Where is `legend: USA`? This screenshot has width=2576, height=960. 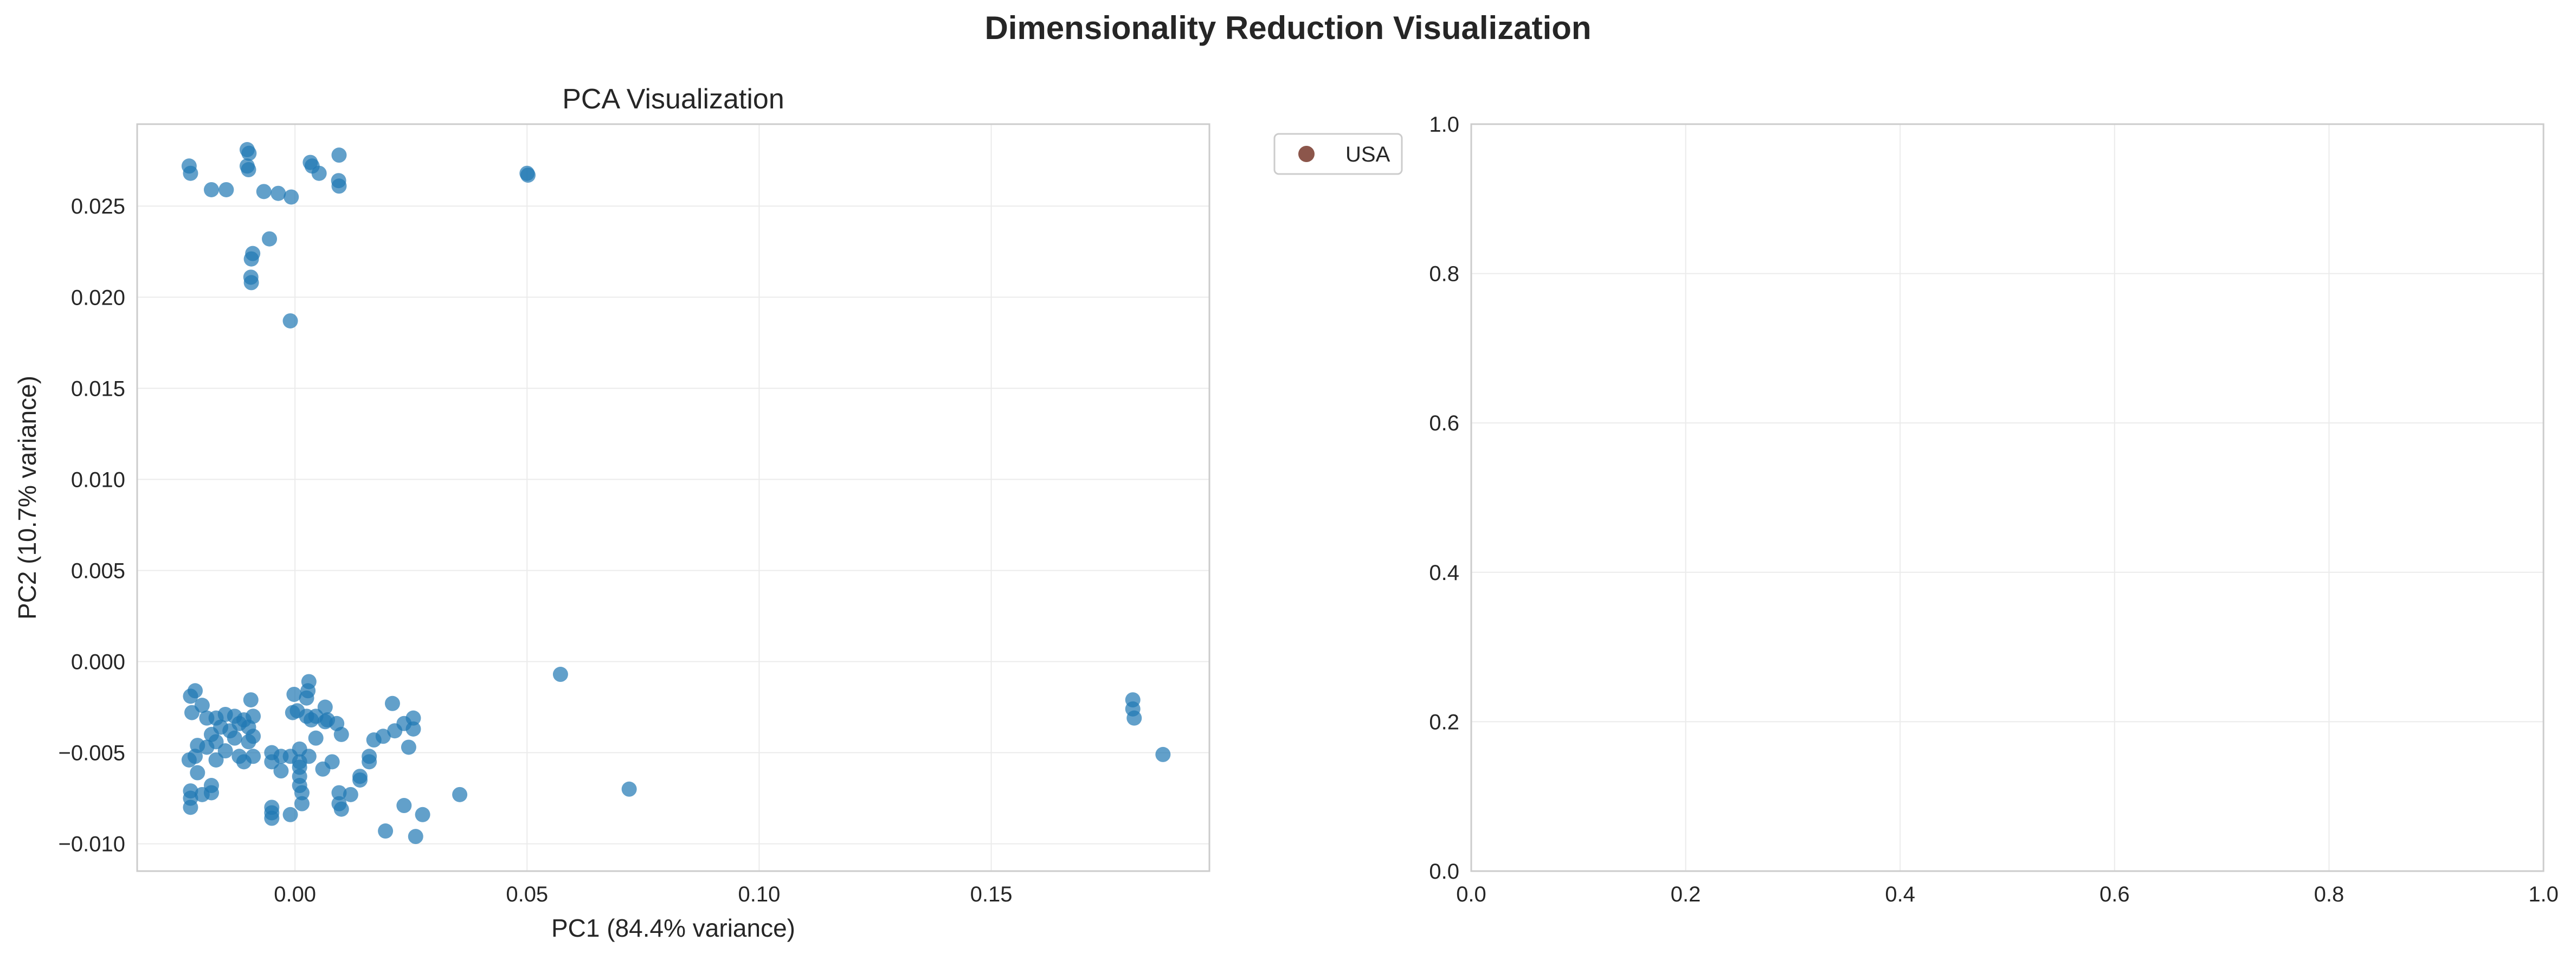
legend: USA is located at coordinates (1338, 154).